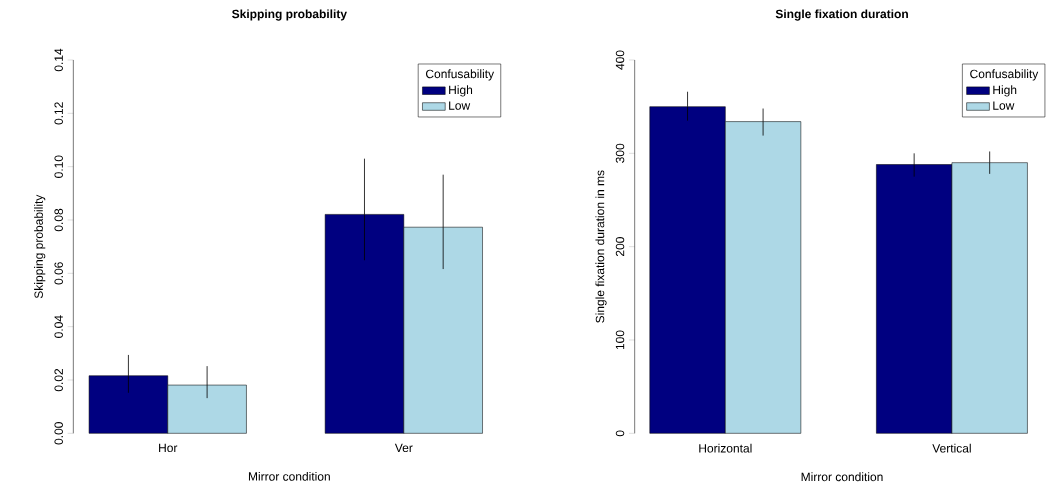 Image resolution: width=1060 pixels, height=500 pixels. I want to click on y-tick-label: 0.14, so click(58, 60).